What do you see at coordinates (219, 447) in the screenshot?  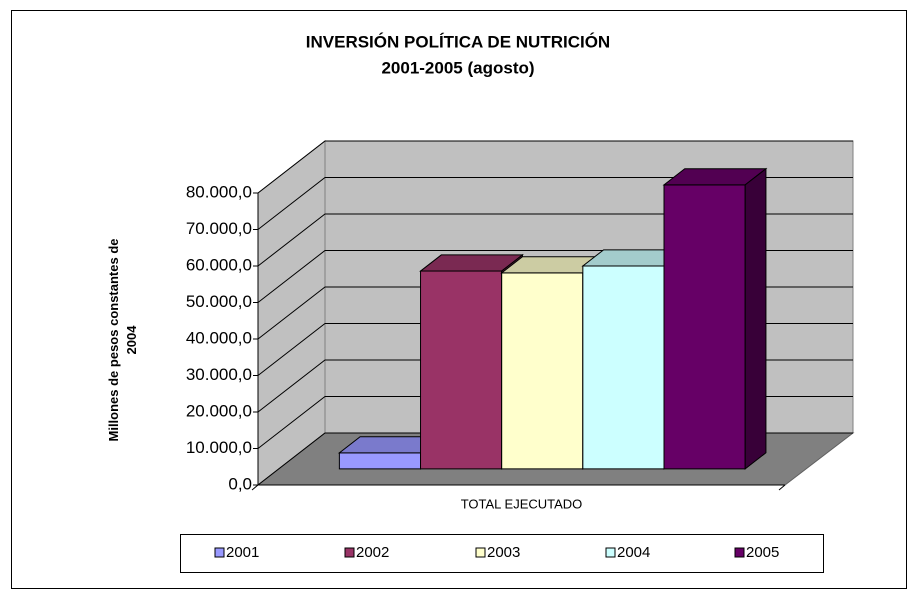 I see `y-tick-label: 10.000,0` at bounding box center [219, 447].